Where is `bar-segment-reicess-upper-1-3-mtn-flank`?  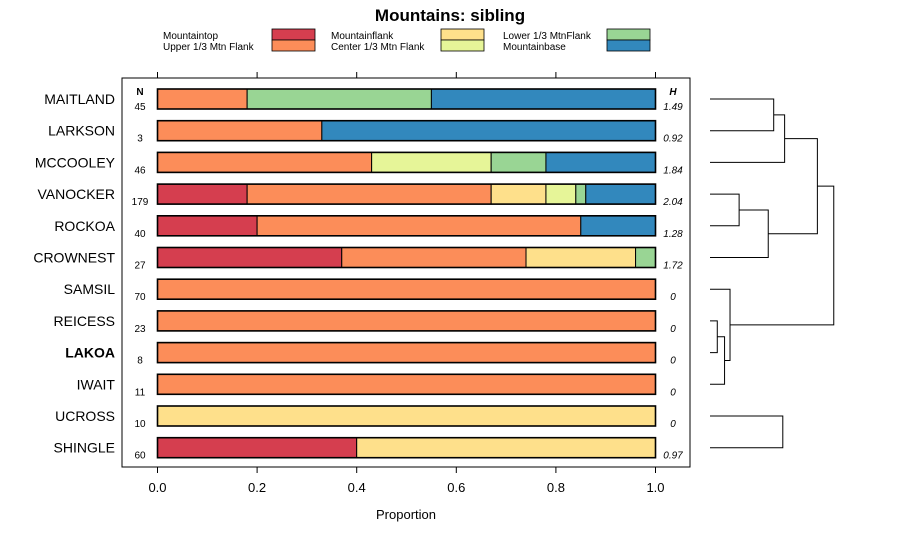 bar-segment-reicess-upper-1-3-mtn-flank is located at coordinates (406, 321).